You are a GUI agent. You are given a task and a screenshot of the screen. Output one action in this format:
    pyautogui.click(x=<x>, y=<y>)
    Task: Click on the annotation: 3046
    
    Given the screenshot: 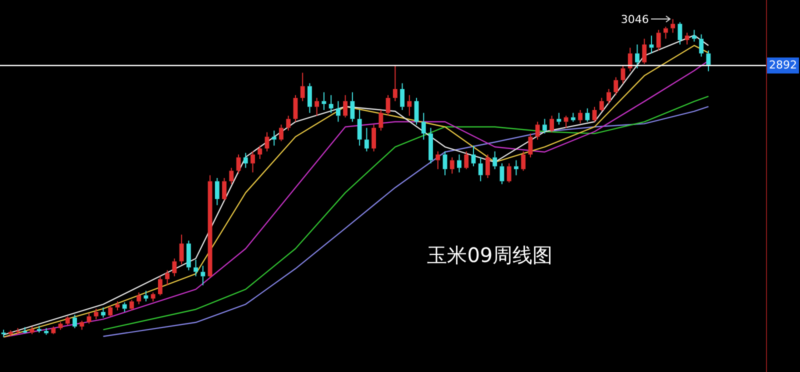 What is the action you would take?
    pyautogui.click(x=634, y=19)
    